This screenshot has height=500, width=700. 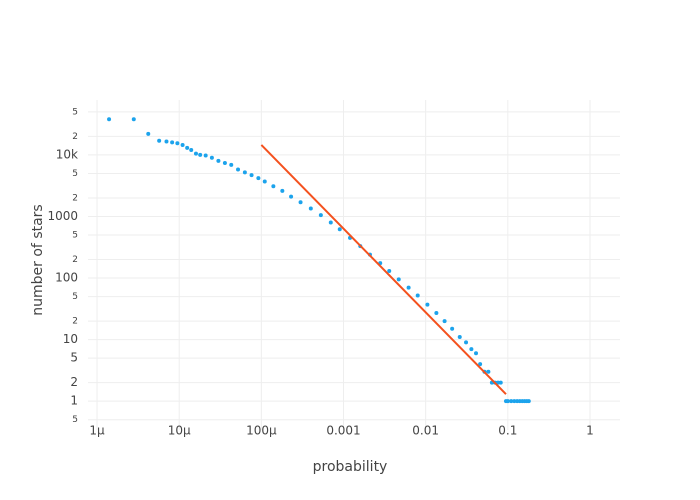 I want to click on y-tick-label: 10k, so click(x=67, y=154).